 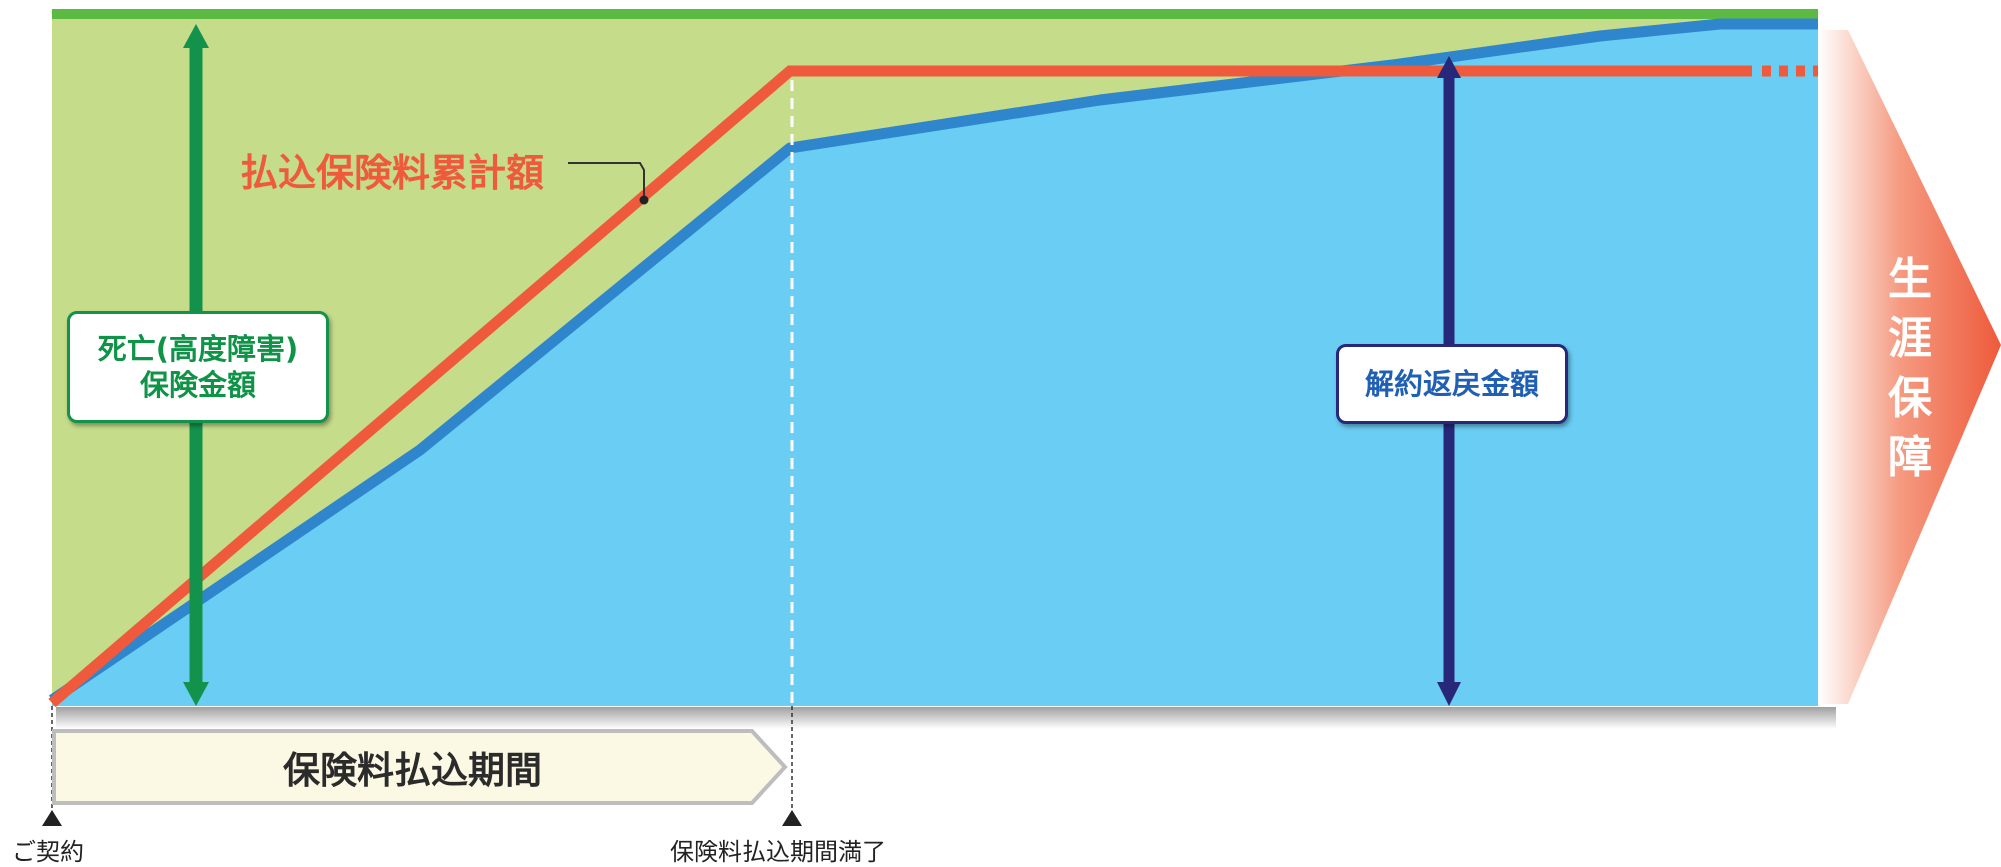 What do you see at coordinates (412, 770) in the screenshot?
I see `payment-period-label: 保険料払込期間` at bounding box center [412, 770].